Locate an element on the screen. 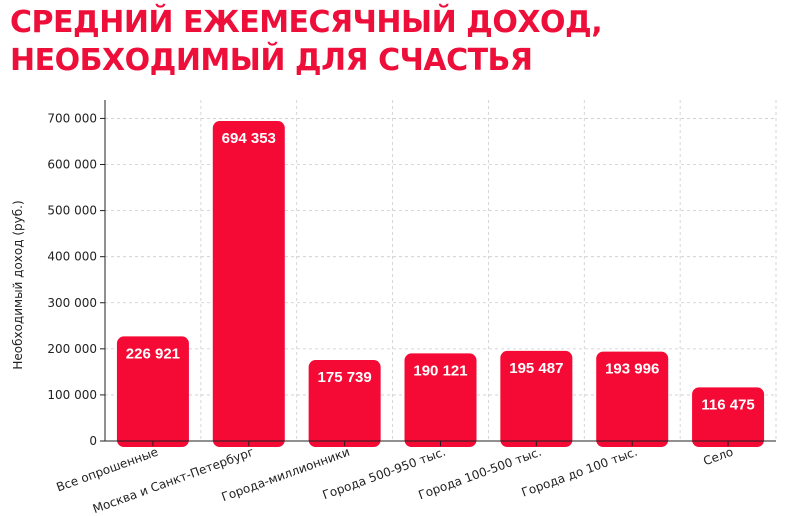 Image resolution: width=800 pixels, height=516 pixels. chart-title-line-1: СРЕДНИЙ ЕЖЕМЕСЯЧНЫЙ ДОХОД, is located at coordinates (306, 22).